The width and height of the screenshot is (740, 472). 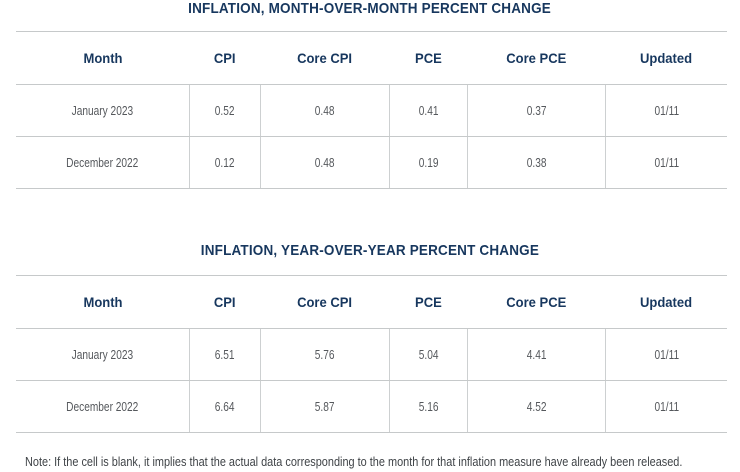 I want to click on cell-pce: 0.19, so click(x=428, y=162).